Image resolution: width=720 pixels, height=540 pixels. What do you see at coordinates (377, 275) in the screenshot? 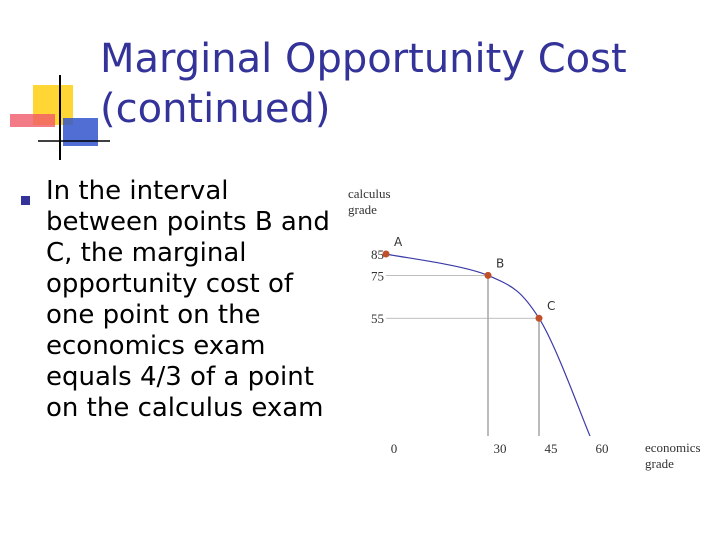
I see `y-tick-label: 75` at bounding box center [377, 275].